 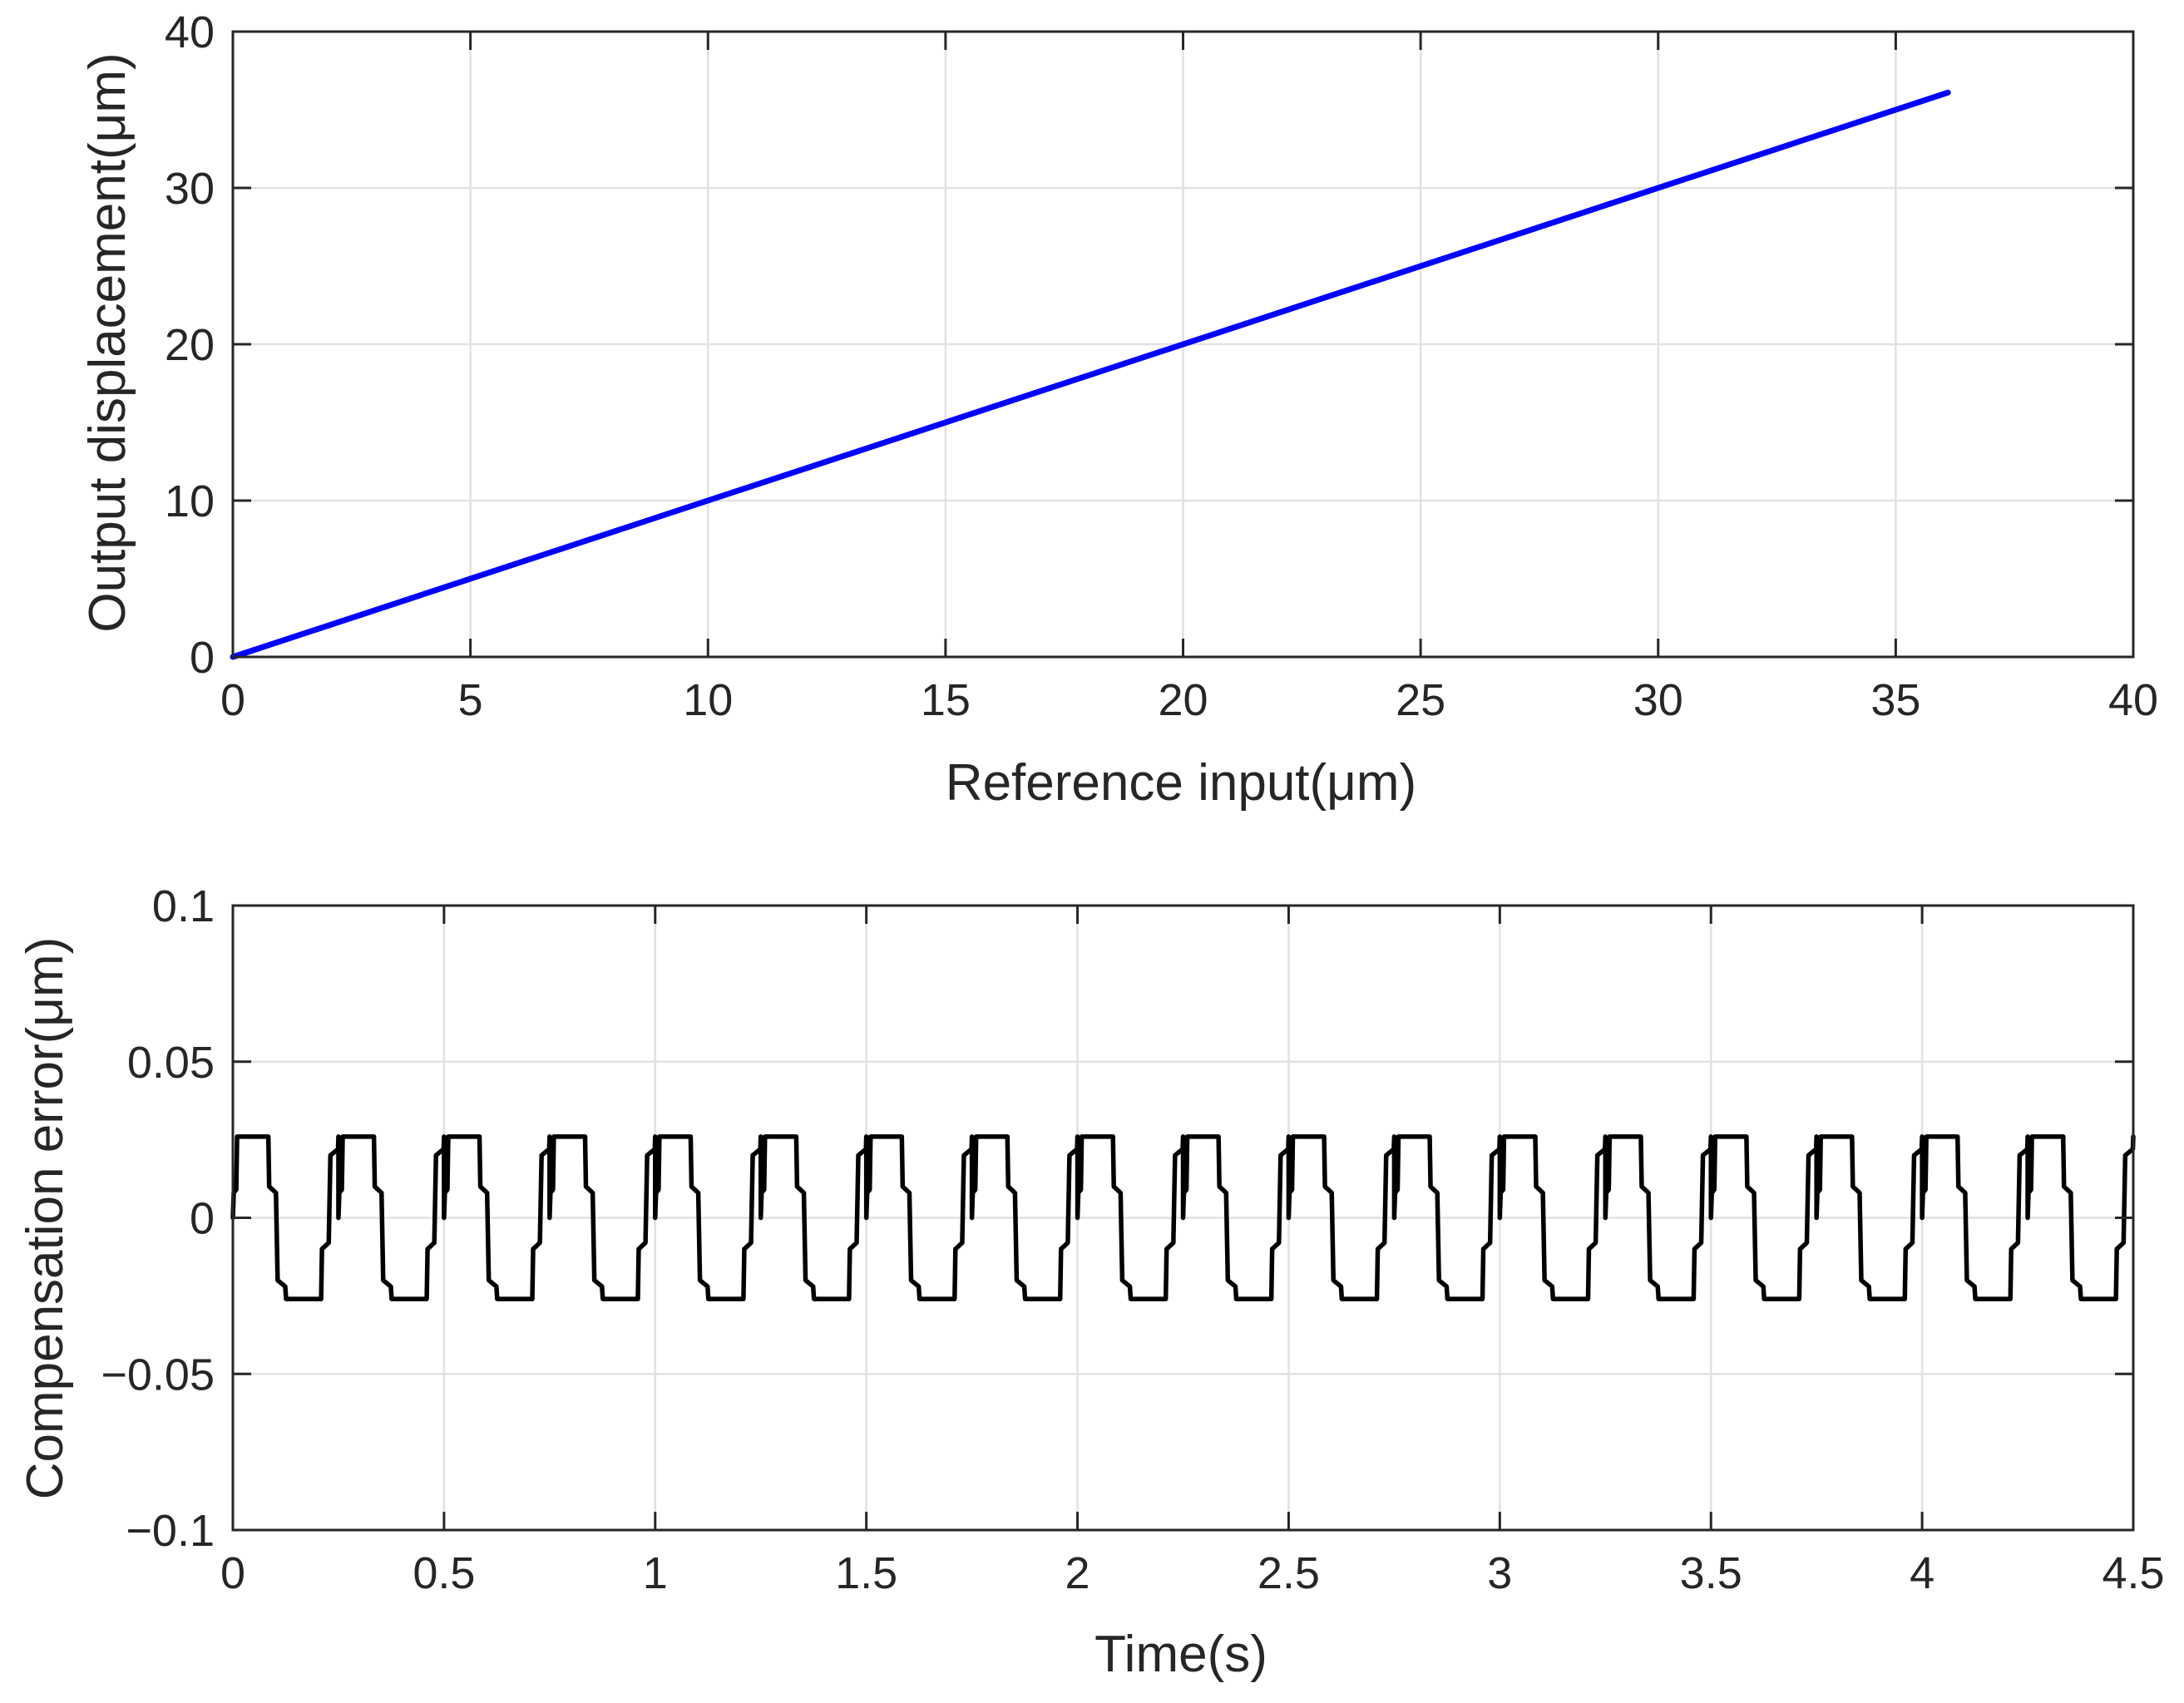 I want to click on y-axis-label: Output displacement(μm), so click(x=107, y=342).